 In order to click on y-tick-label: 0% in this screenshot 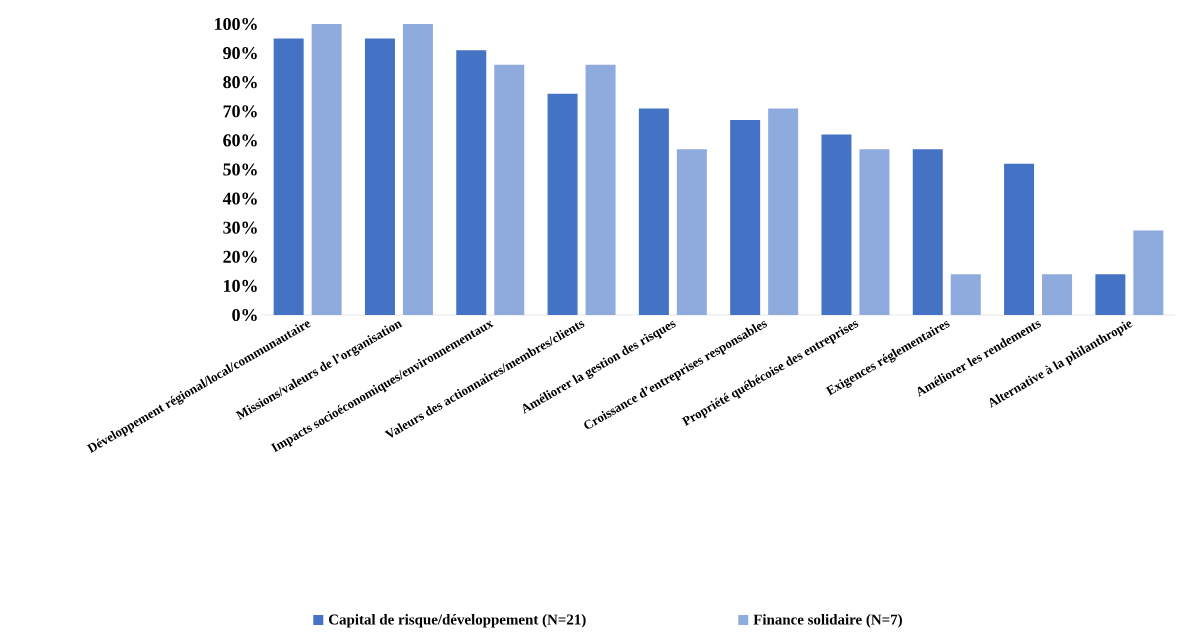, I will do `click(244, 315)`.